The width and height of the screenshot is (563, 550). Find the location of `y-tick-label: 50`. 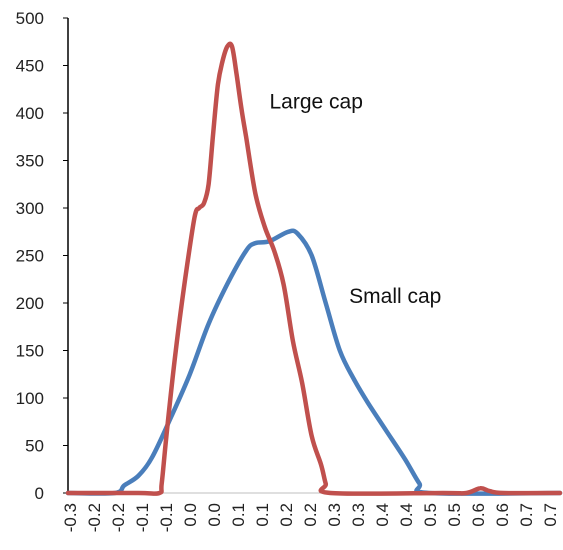

y-tick-label: 50 is located at coordinates (34, 446).